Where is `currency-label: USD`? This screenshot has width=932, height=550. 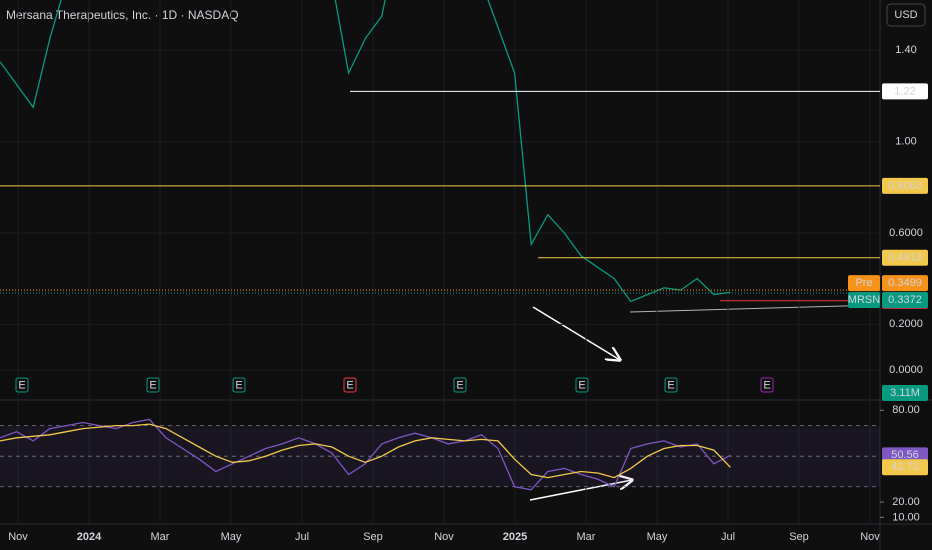
currency-label: USD is located at coordinates (905, 15).